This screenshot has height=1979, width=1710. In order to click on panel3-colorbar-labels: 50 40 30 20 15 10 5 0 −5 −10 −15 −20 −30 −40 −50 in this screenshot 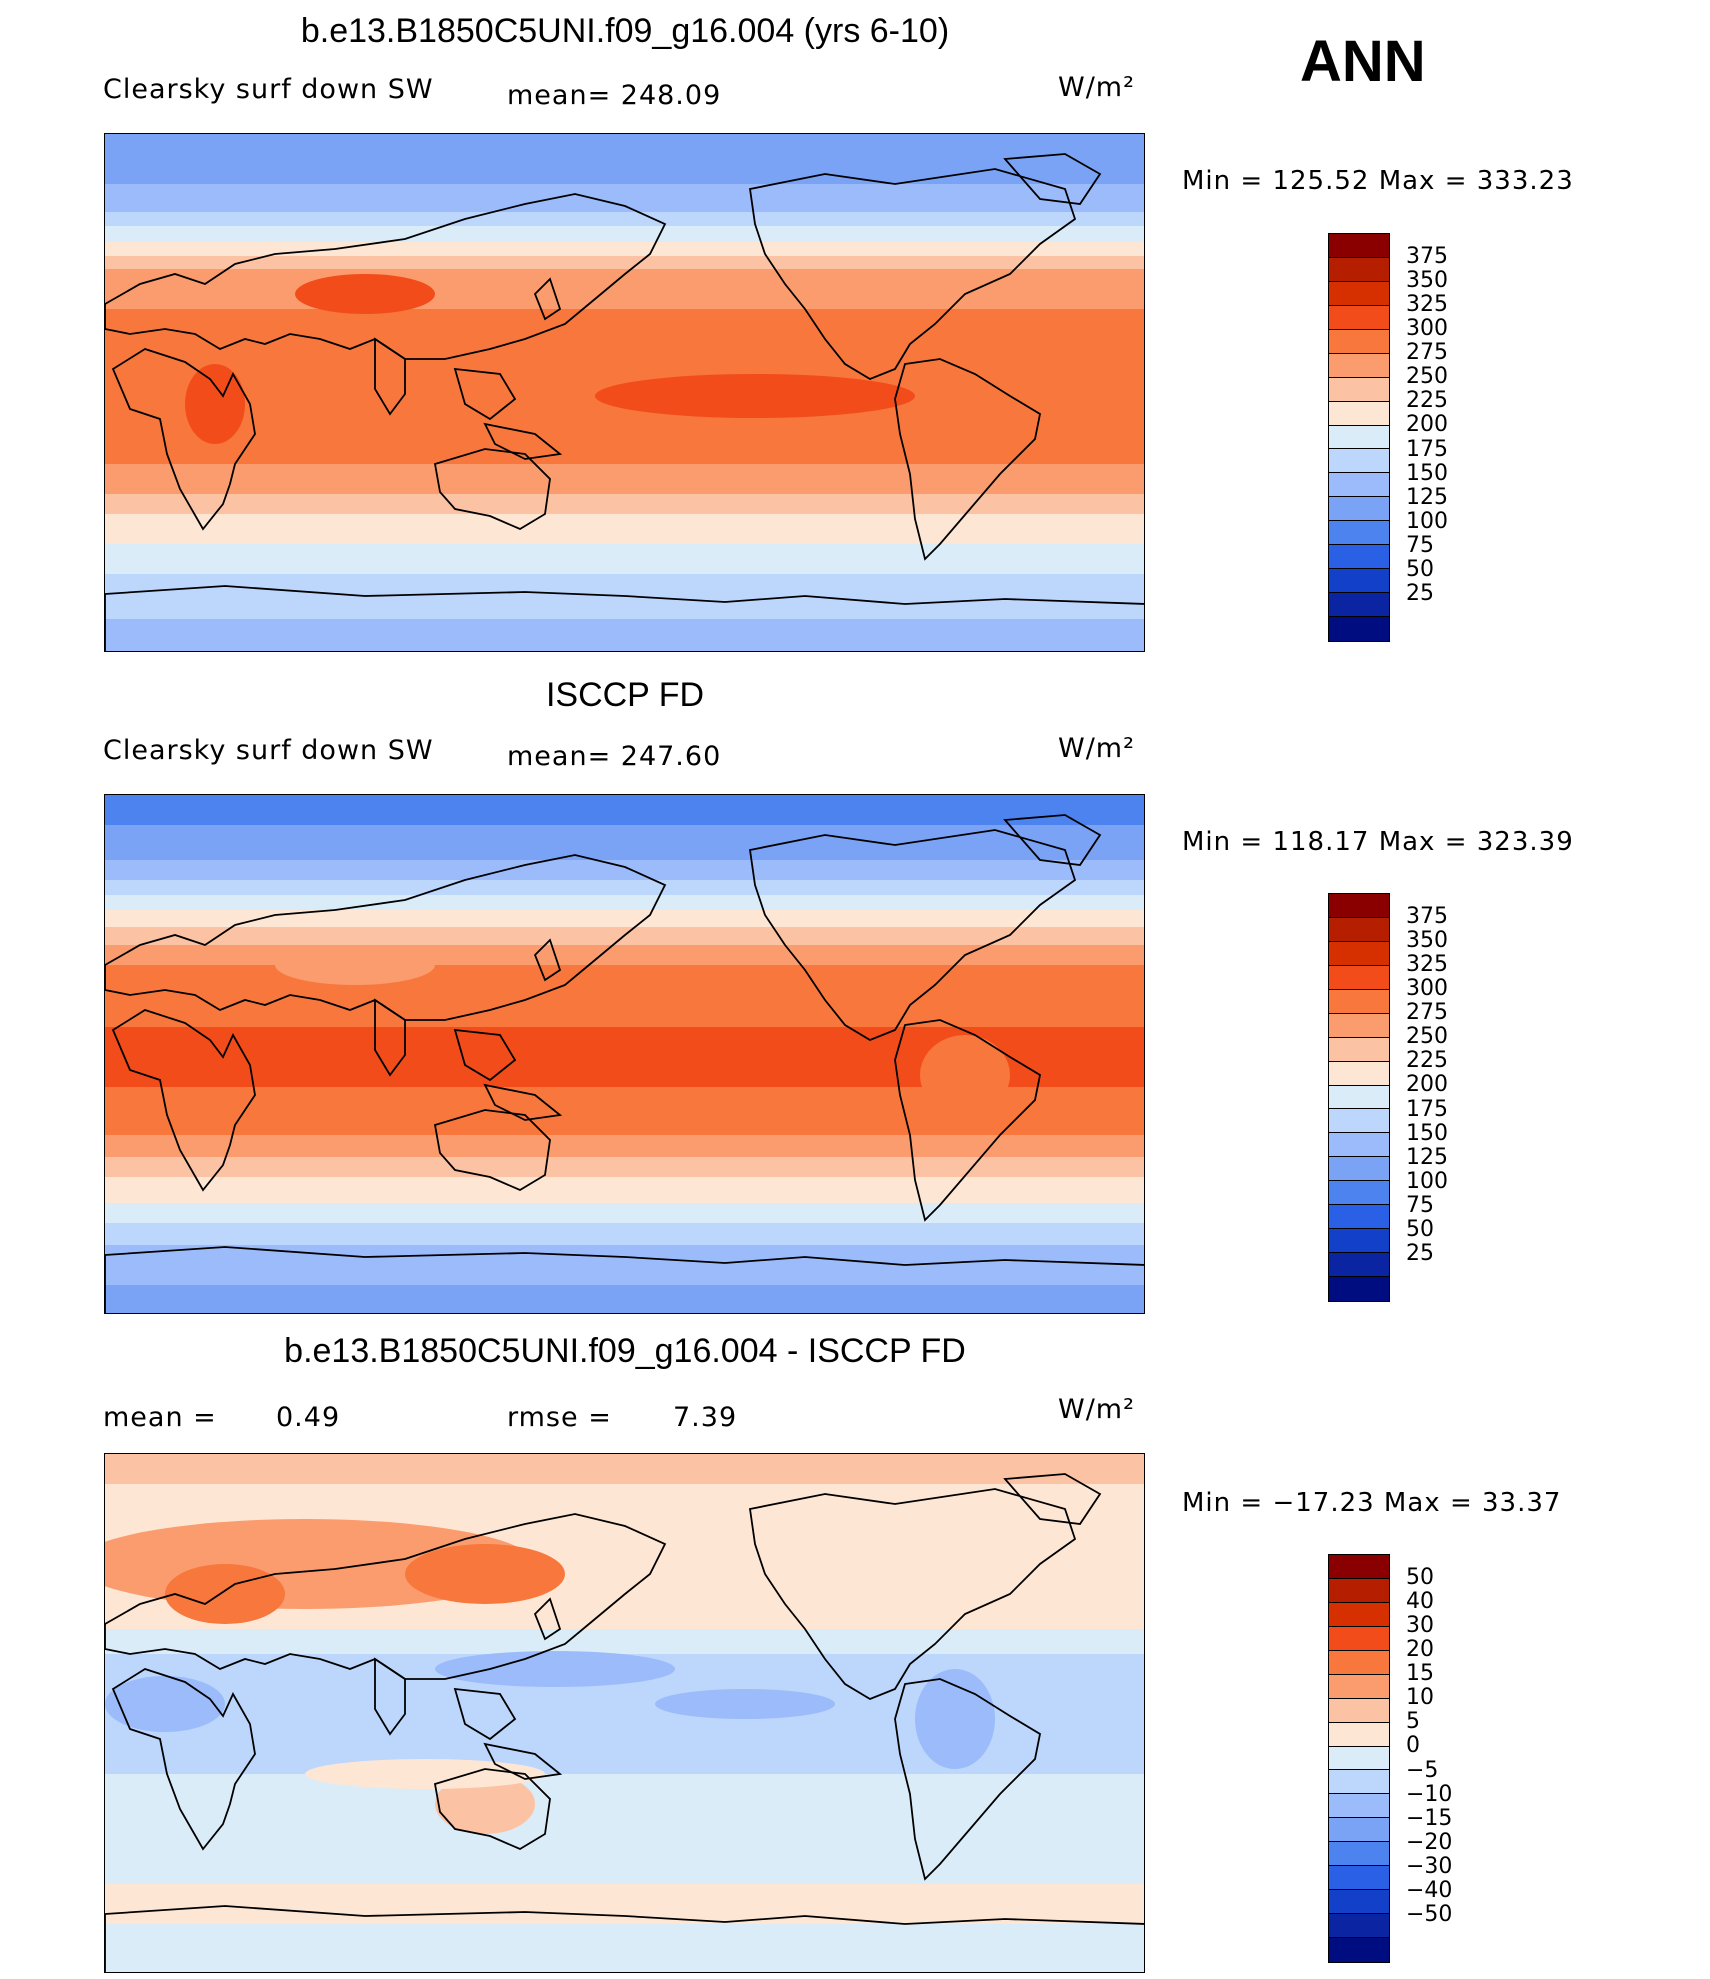, I will do `click(1446, 1758)`.